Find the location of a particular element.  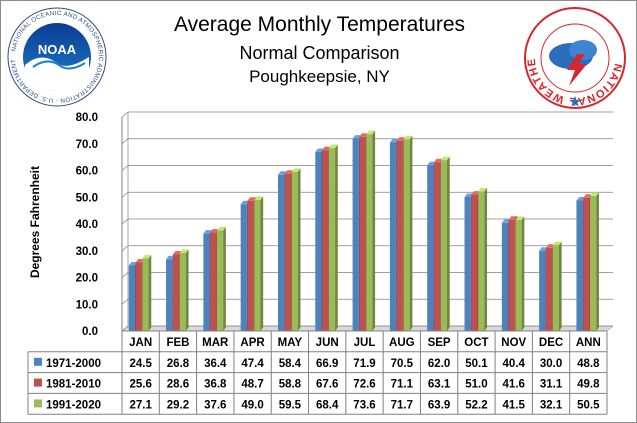

chart-location: Poughkeepsie, NY is located at coordinates (319, 76).